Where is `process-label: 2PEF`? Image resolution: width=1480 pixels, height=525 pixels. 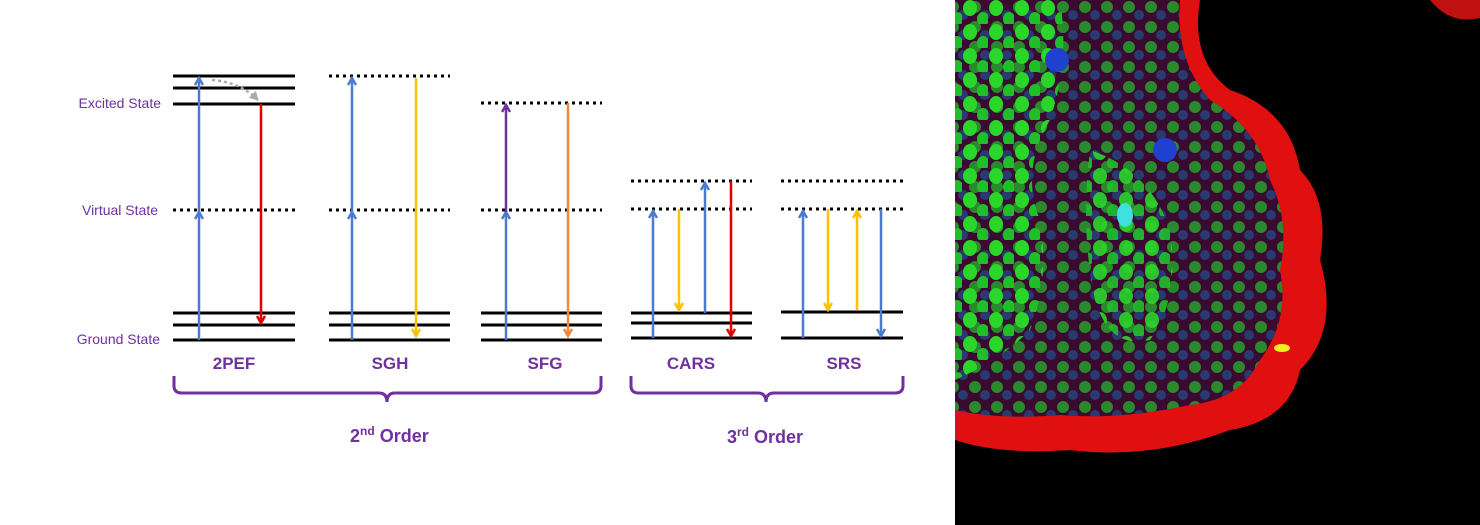 process-label: 2PEF is located at coordinates (234, 363).